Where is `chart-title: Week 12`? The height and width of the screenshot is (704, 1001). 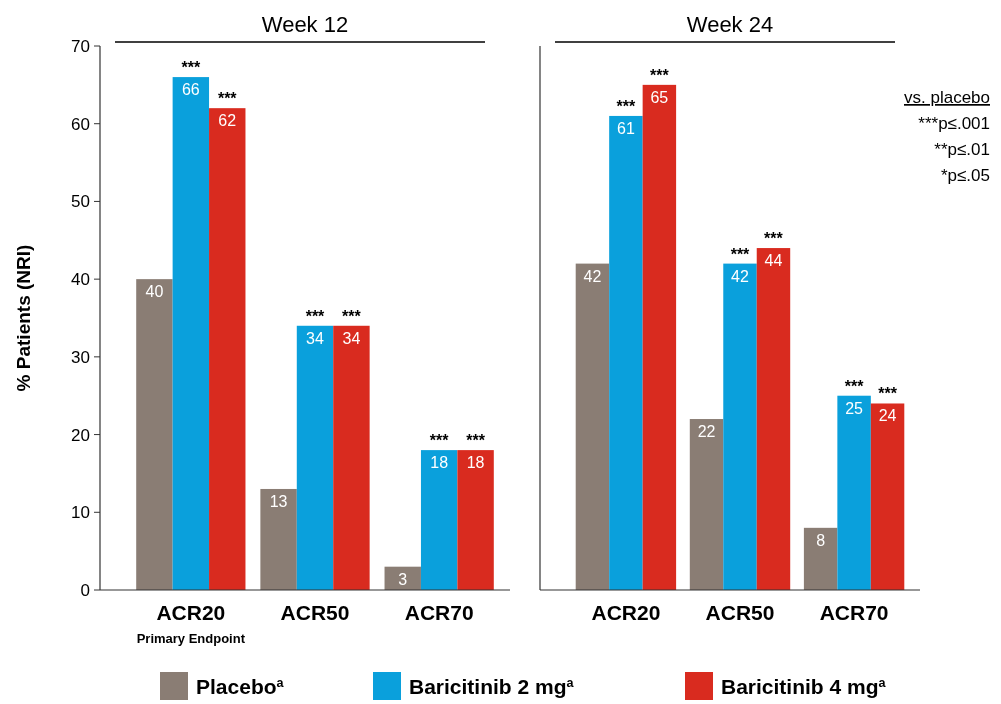
chart-title: Week 12 is located at coordinates (305, 24).